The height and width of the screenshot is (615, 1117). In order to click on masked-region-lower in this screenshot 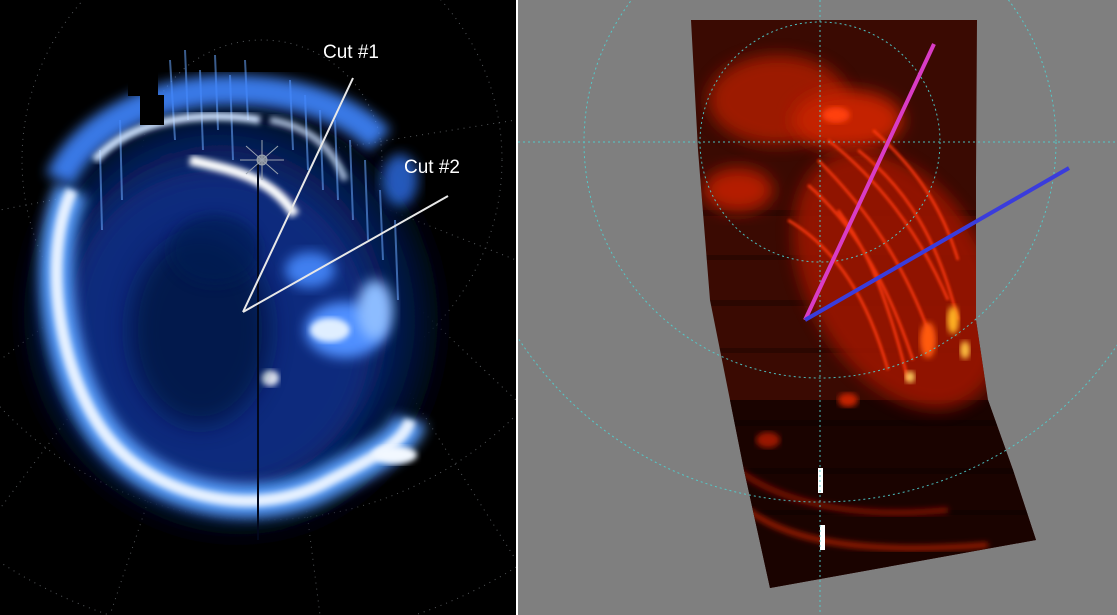, I will do `click(152, 110)`.